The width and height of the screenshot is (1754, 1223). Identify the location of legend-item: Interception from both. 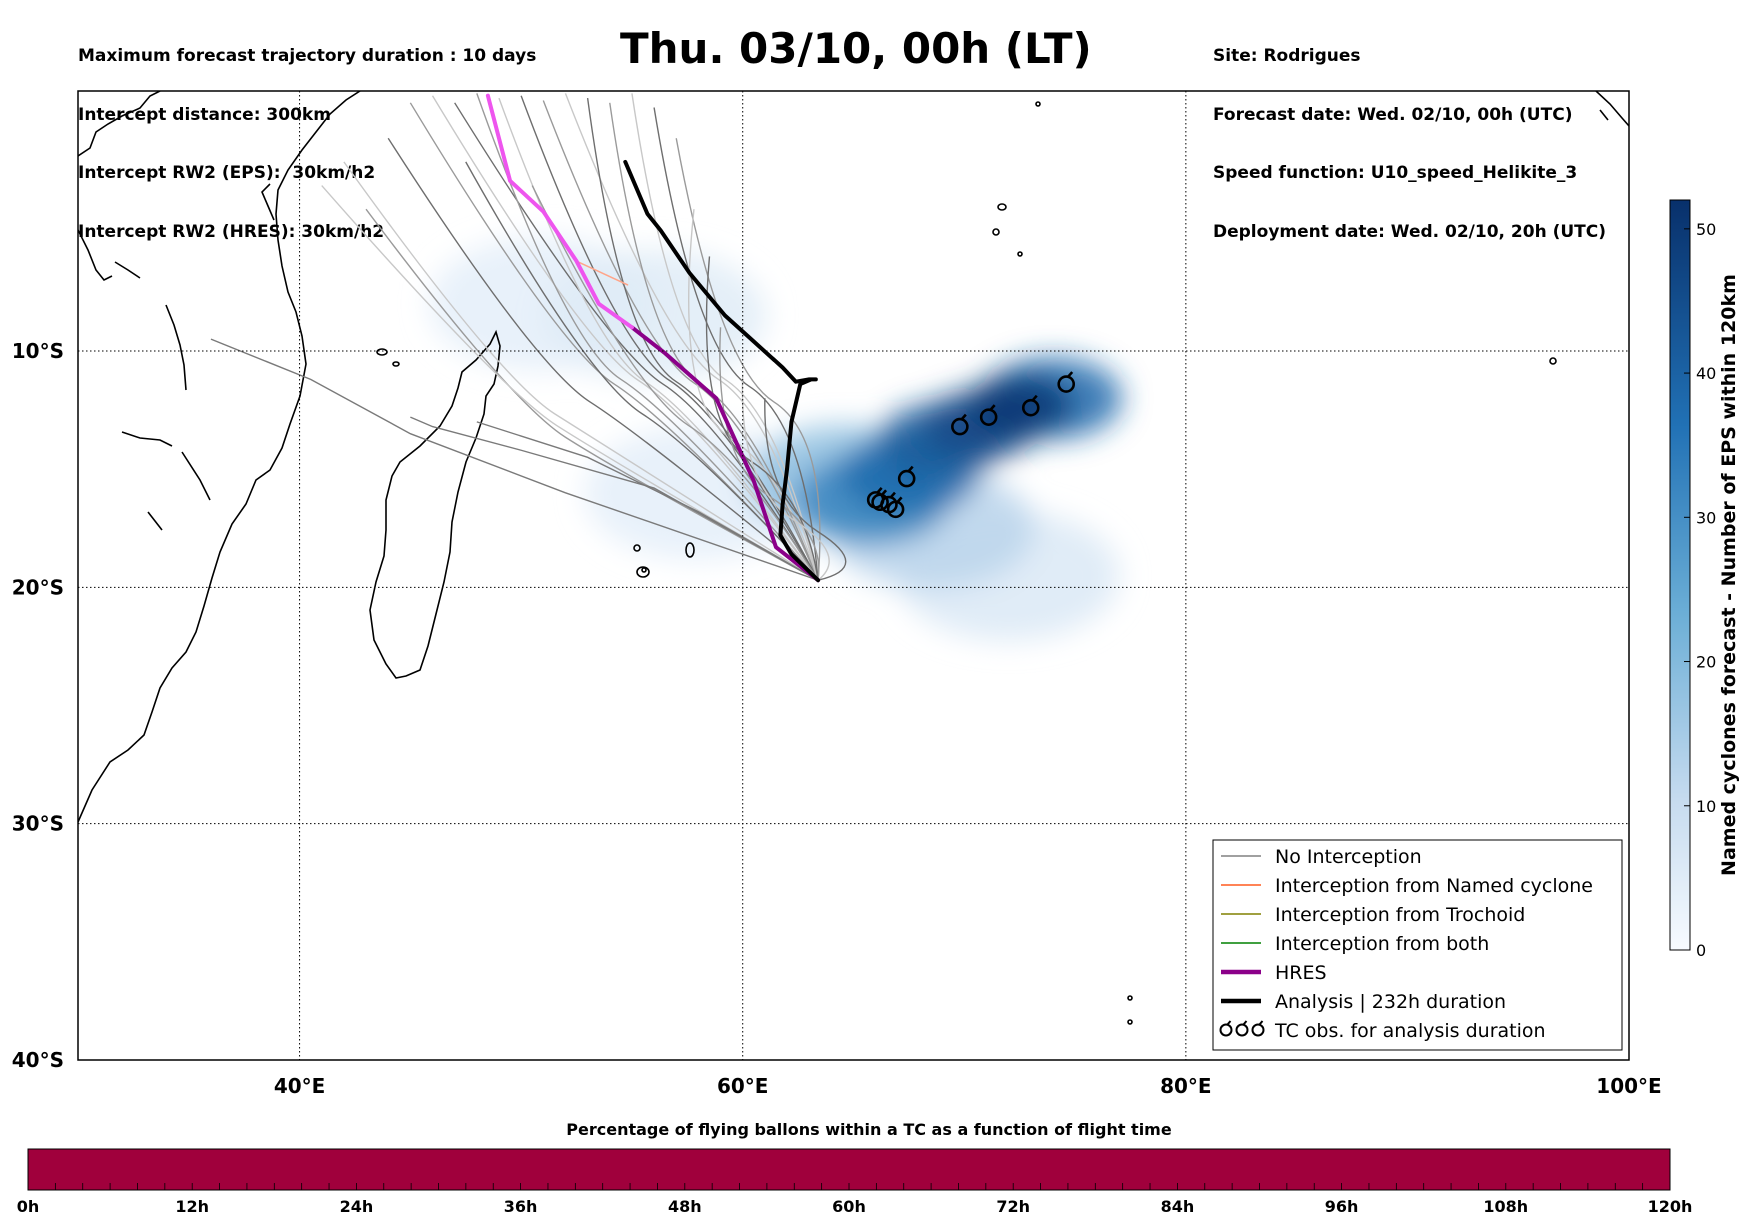
(1355, 944).